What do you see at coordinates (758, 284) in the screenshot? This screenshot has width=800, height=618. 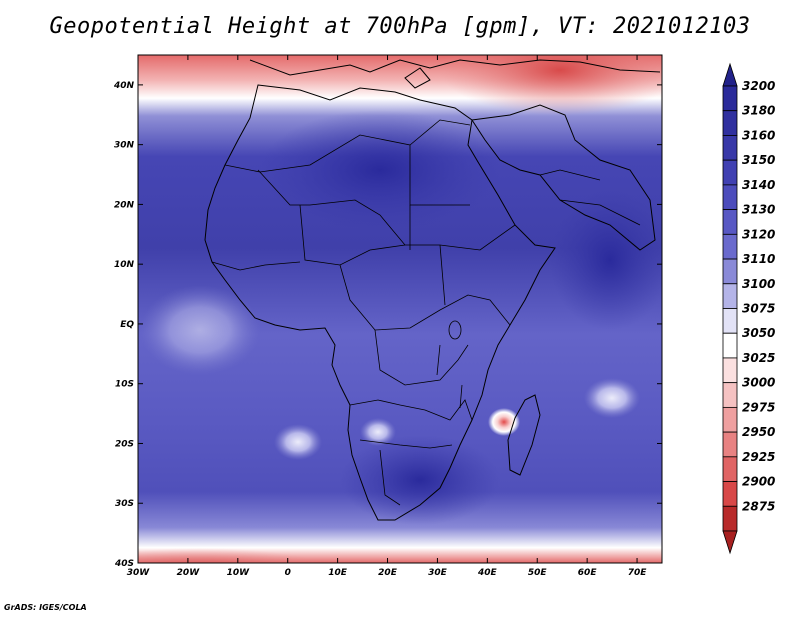 I see `colorbar-label: 3100` at bounding box center [758, 284].